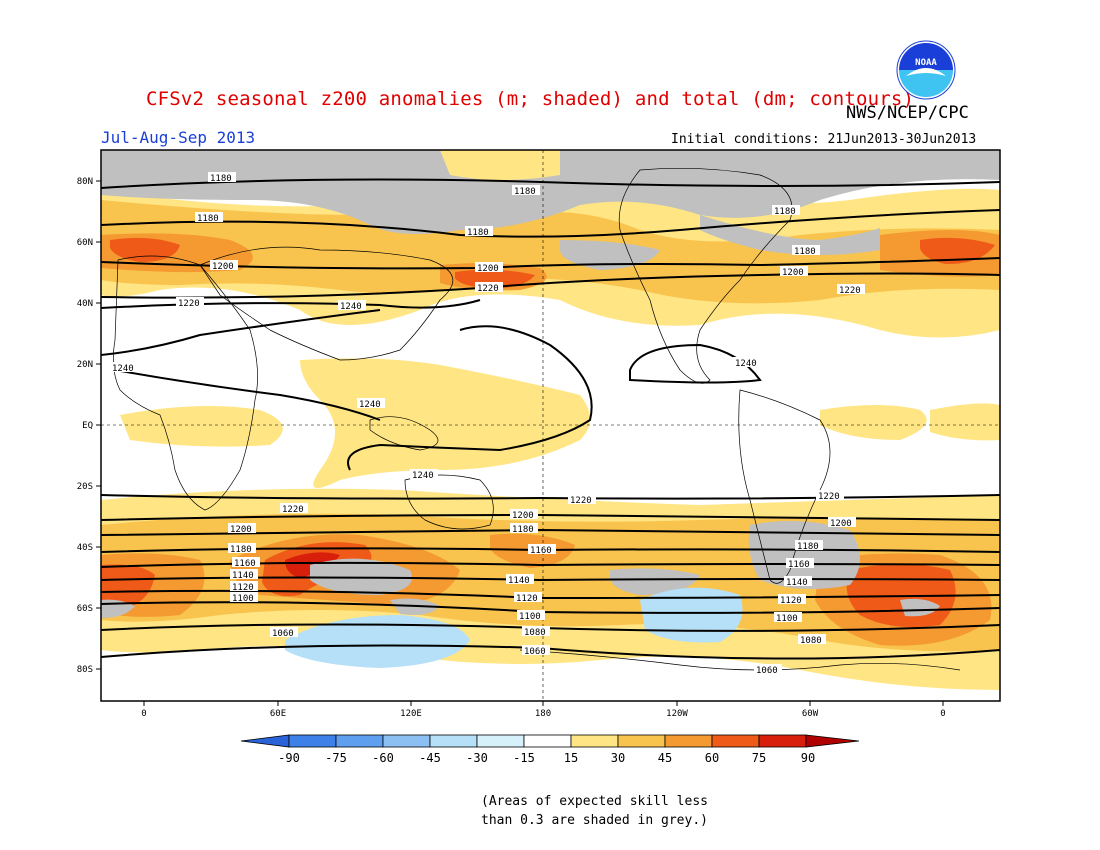  I want to click on longitude-axis: 0 60E 120E 180 120W 60W 0, so click(543, 710).